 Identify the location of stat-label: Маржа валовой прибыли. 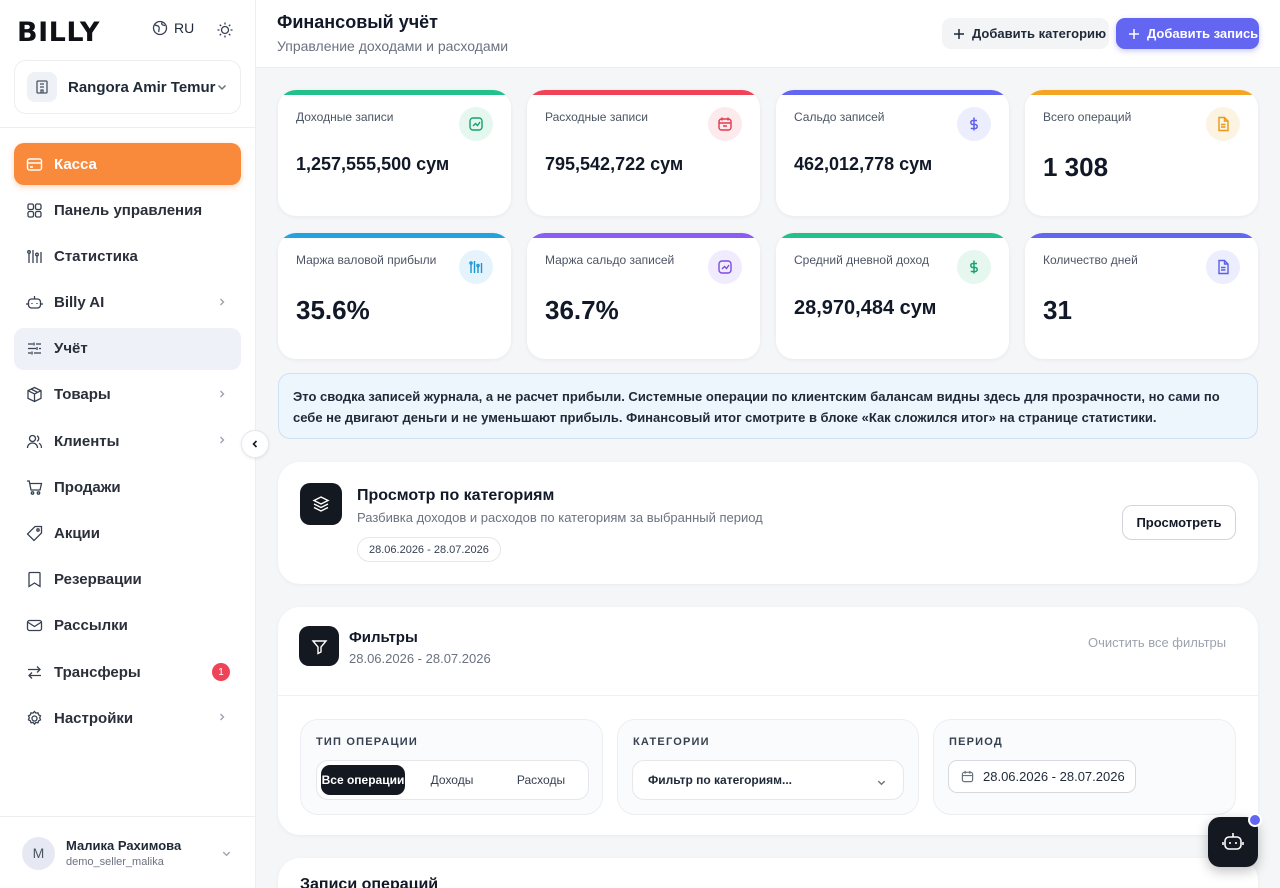
(366, 260).